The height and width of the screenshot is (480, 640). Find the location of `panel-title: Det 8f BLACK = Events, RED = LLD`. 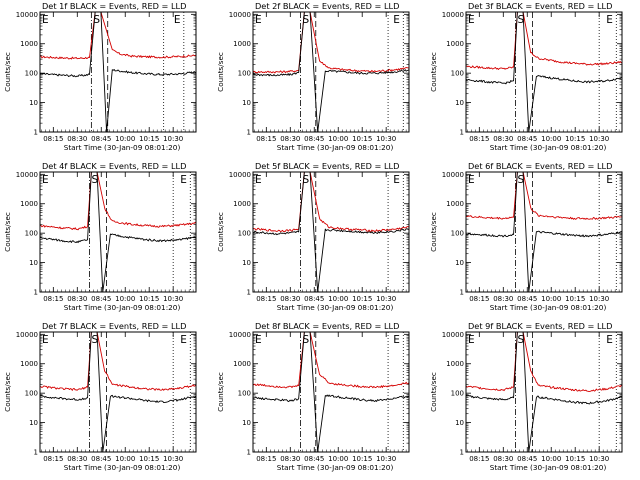

panel-title: Det 8f BLACK = Events, RED = LLD is located at coordinates (327, 326).